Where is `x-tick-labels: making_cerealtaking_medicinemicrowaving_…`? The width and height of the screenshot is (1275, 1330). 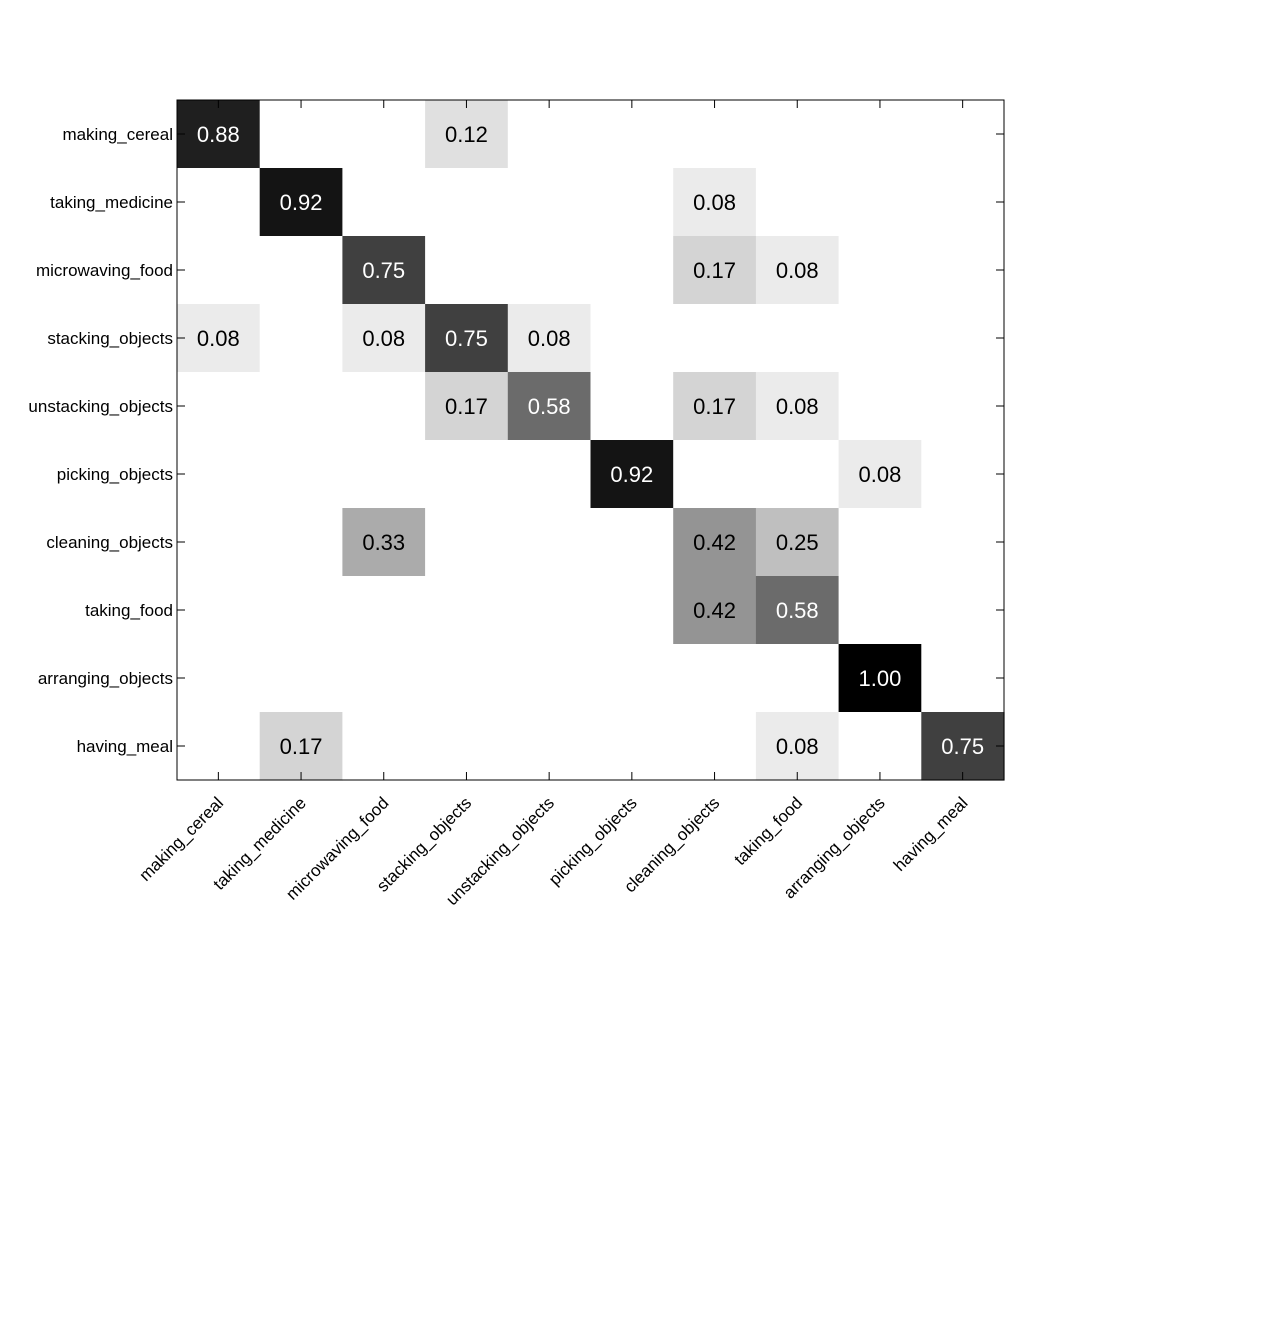 x-tick-labels: making_cerealtaking_medicinemicrowaving_… is located at coordinates (554, 851).